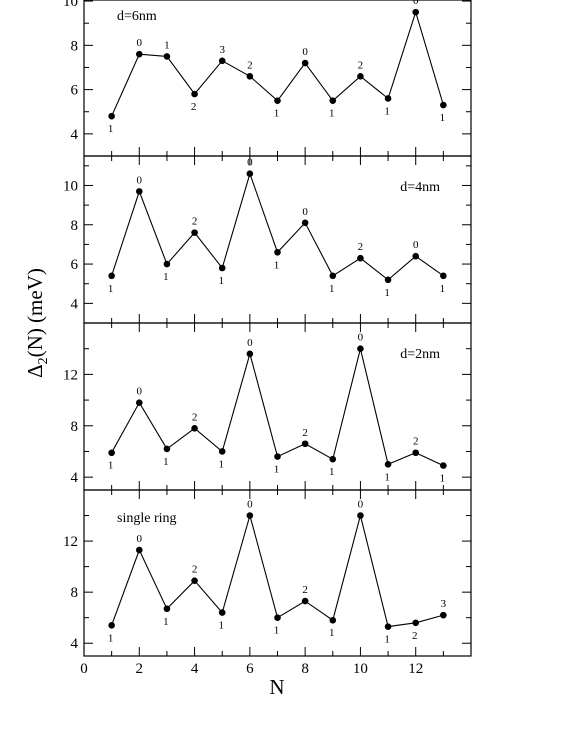 The image size is (572, 740). What do you see at coordinates (75, 304) in the screenshot?
I see `y-tick-label: 4` at bounding box center [75, 304].